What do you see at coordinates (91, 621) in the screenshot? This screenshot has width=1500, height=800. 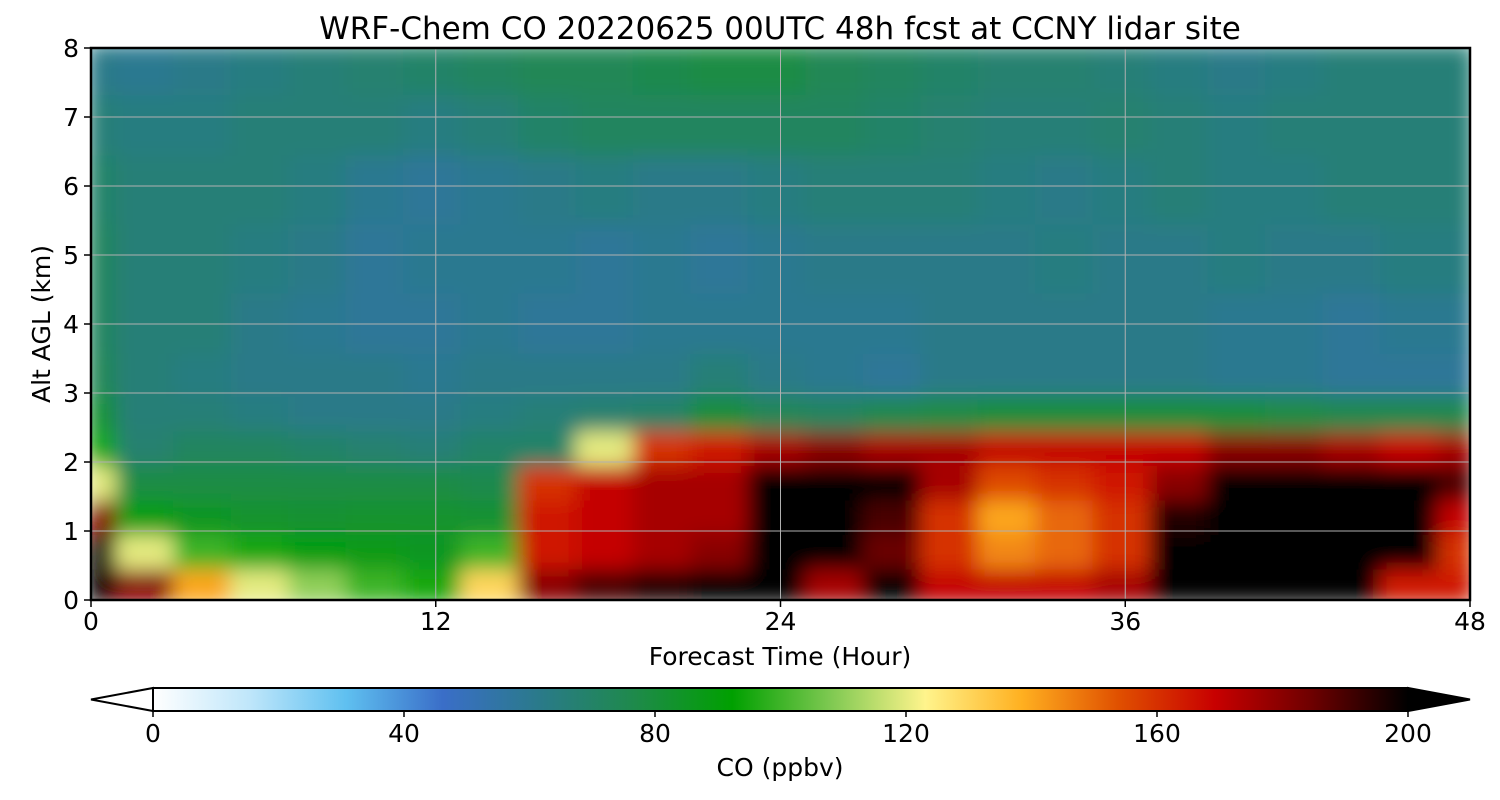 I see `x-tick-label: 0` at bounding box center [91, 621].